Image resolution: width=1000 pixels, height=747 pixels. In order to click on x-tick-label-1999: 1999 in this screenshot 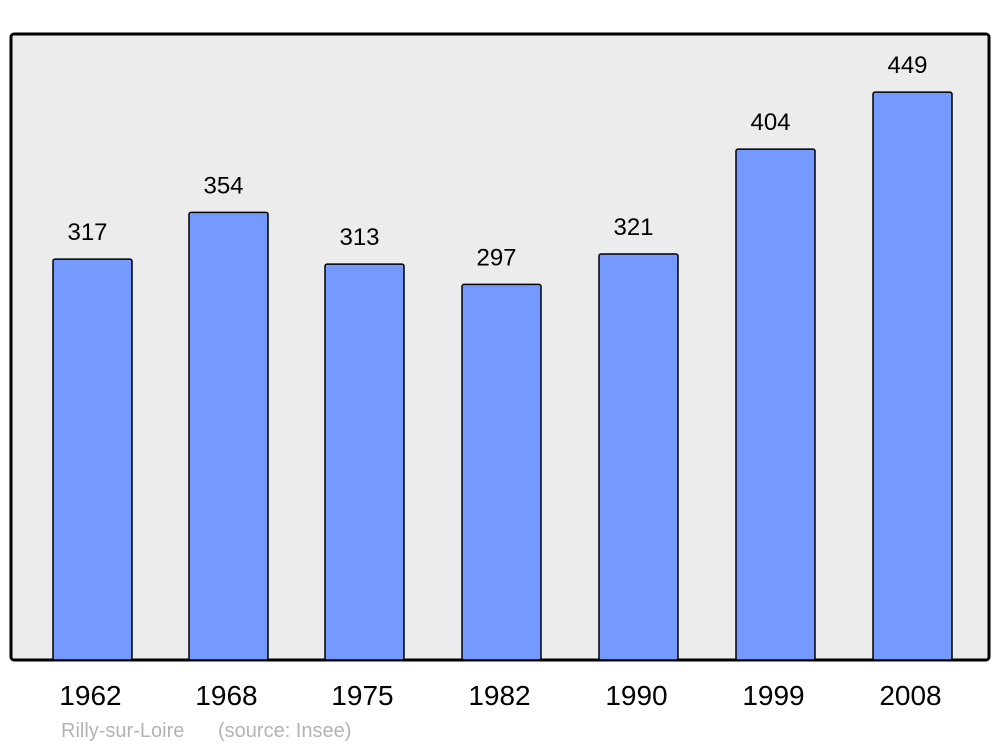, I will do `click(773, 695)`.